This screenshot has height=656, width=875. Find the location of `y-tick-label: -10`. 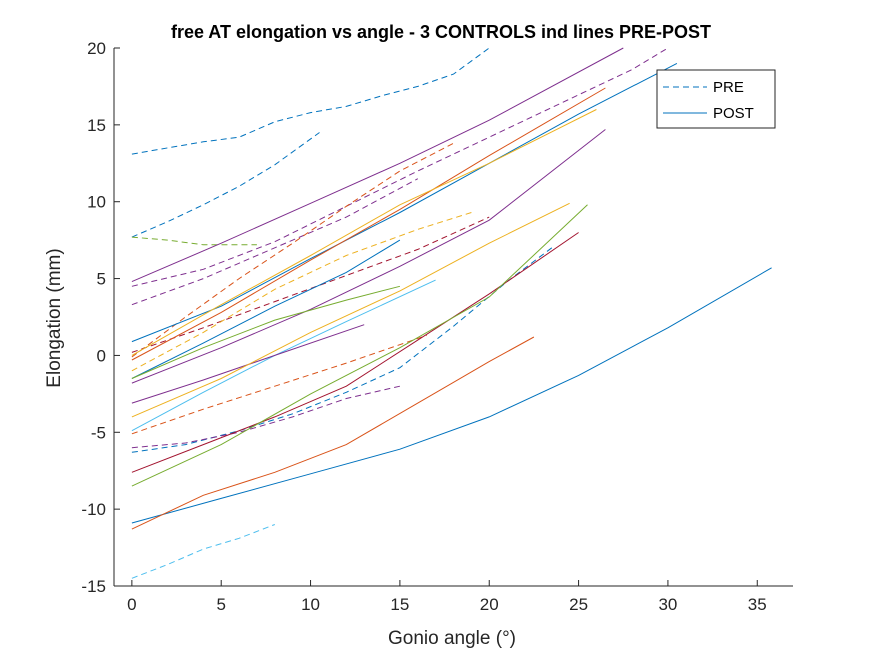

y-tick-label: -10 is located at coordinates (93, 509).